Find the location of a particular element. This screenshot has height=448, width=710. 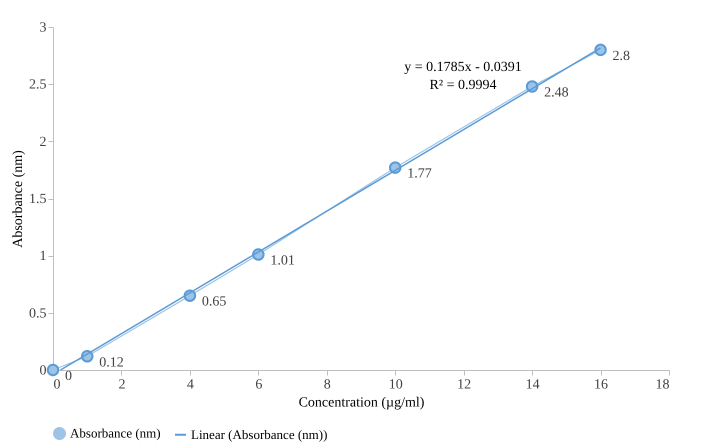

x-tick-label: 16 is located at coordinates (601, 385).